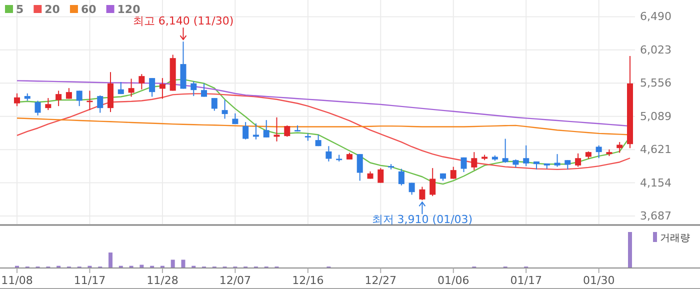 Image resolution: width=700 pixels, height=289 pixels. What do you see at coordinates (162, 280) in the screenshot?
I see `x-tick-label: 11/28` at bounding box center [162, 280].